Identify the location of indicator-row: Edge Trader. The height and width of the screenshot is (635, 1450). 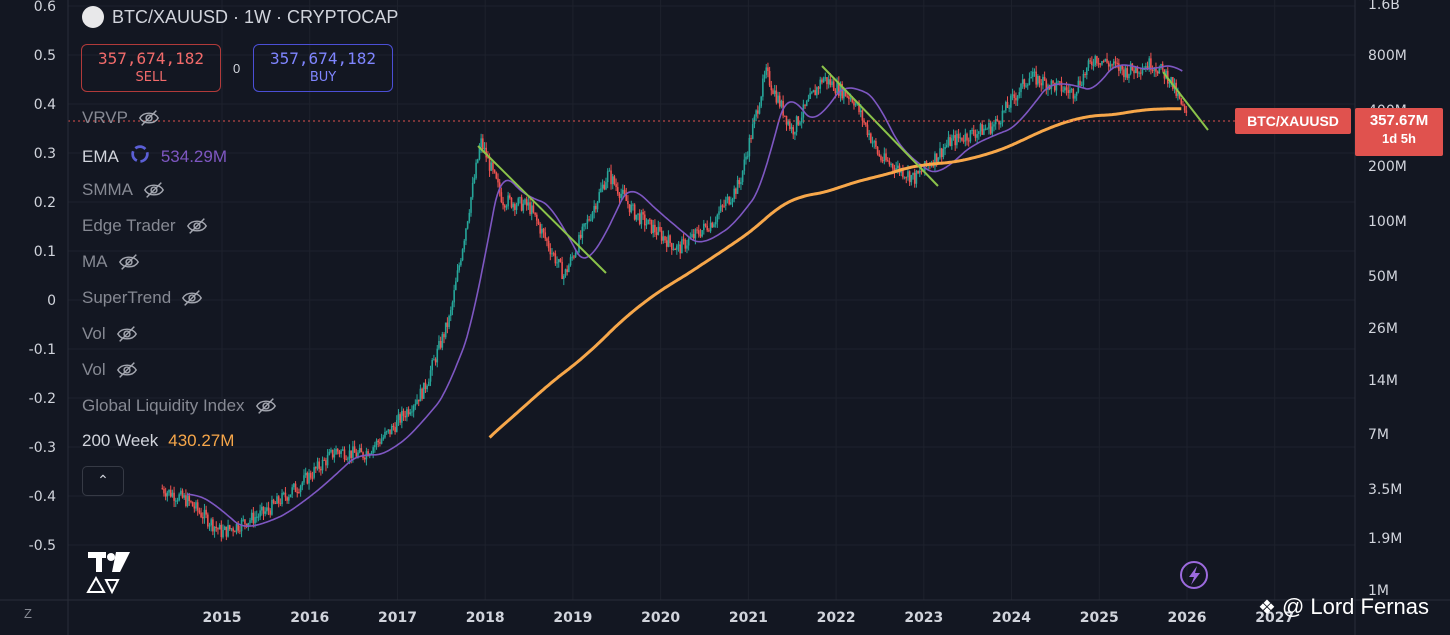
(145, 226).